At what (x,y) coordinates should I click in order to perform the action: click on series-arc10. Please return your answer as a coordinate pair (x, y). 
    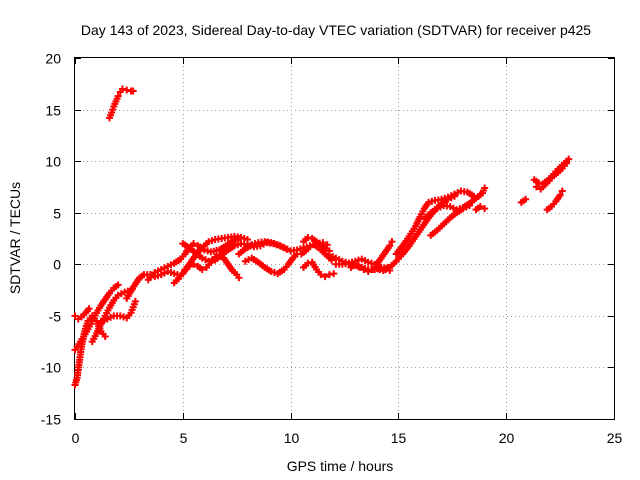
    Looking at the image, I should click on (212, 266).